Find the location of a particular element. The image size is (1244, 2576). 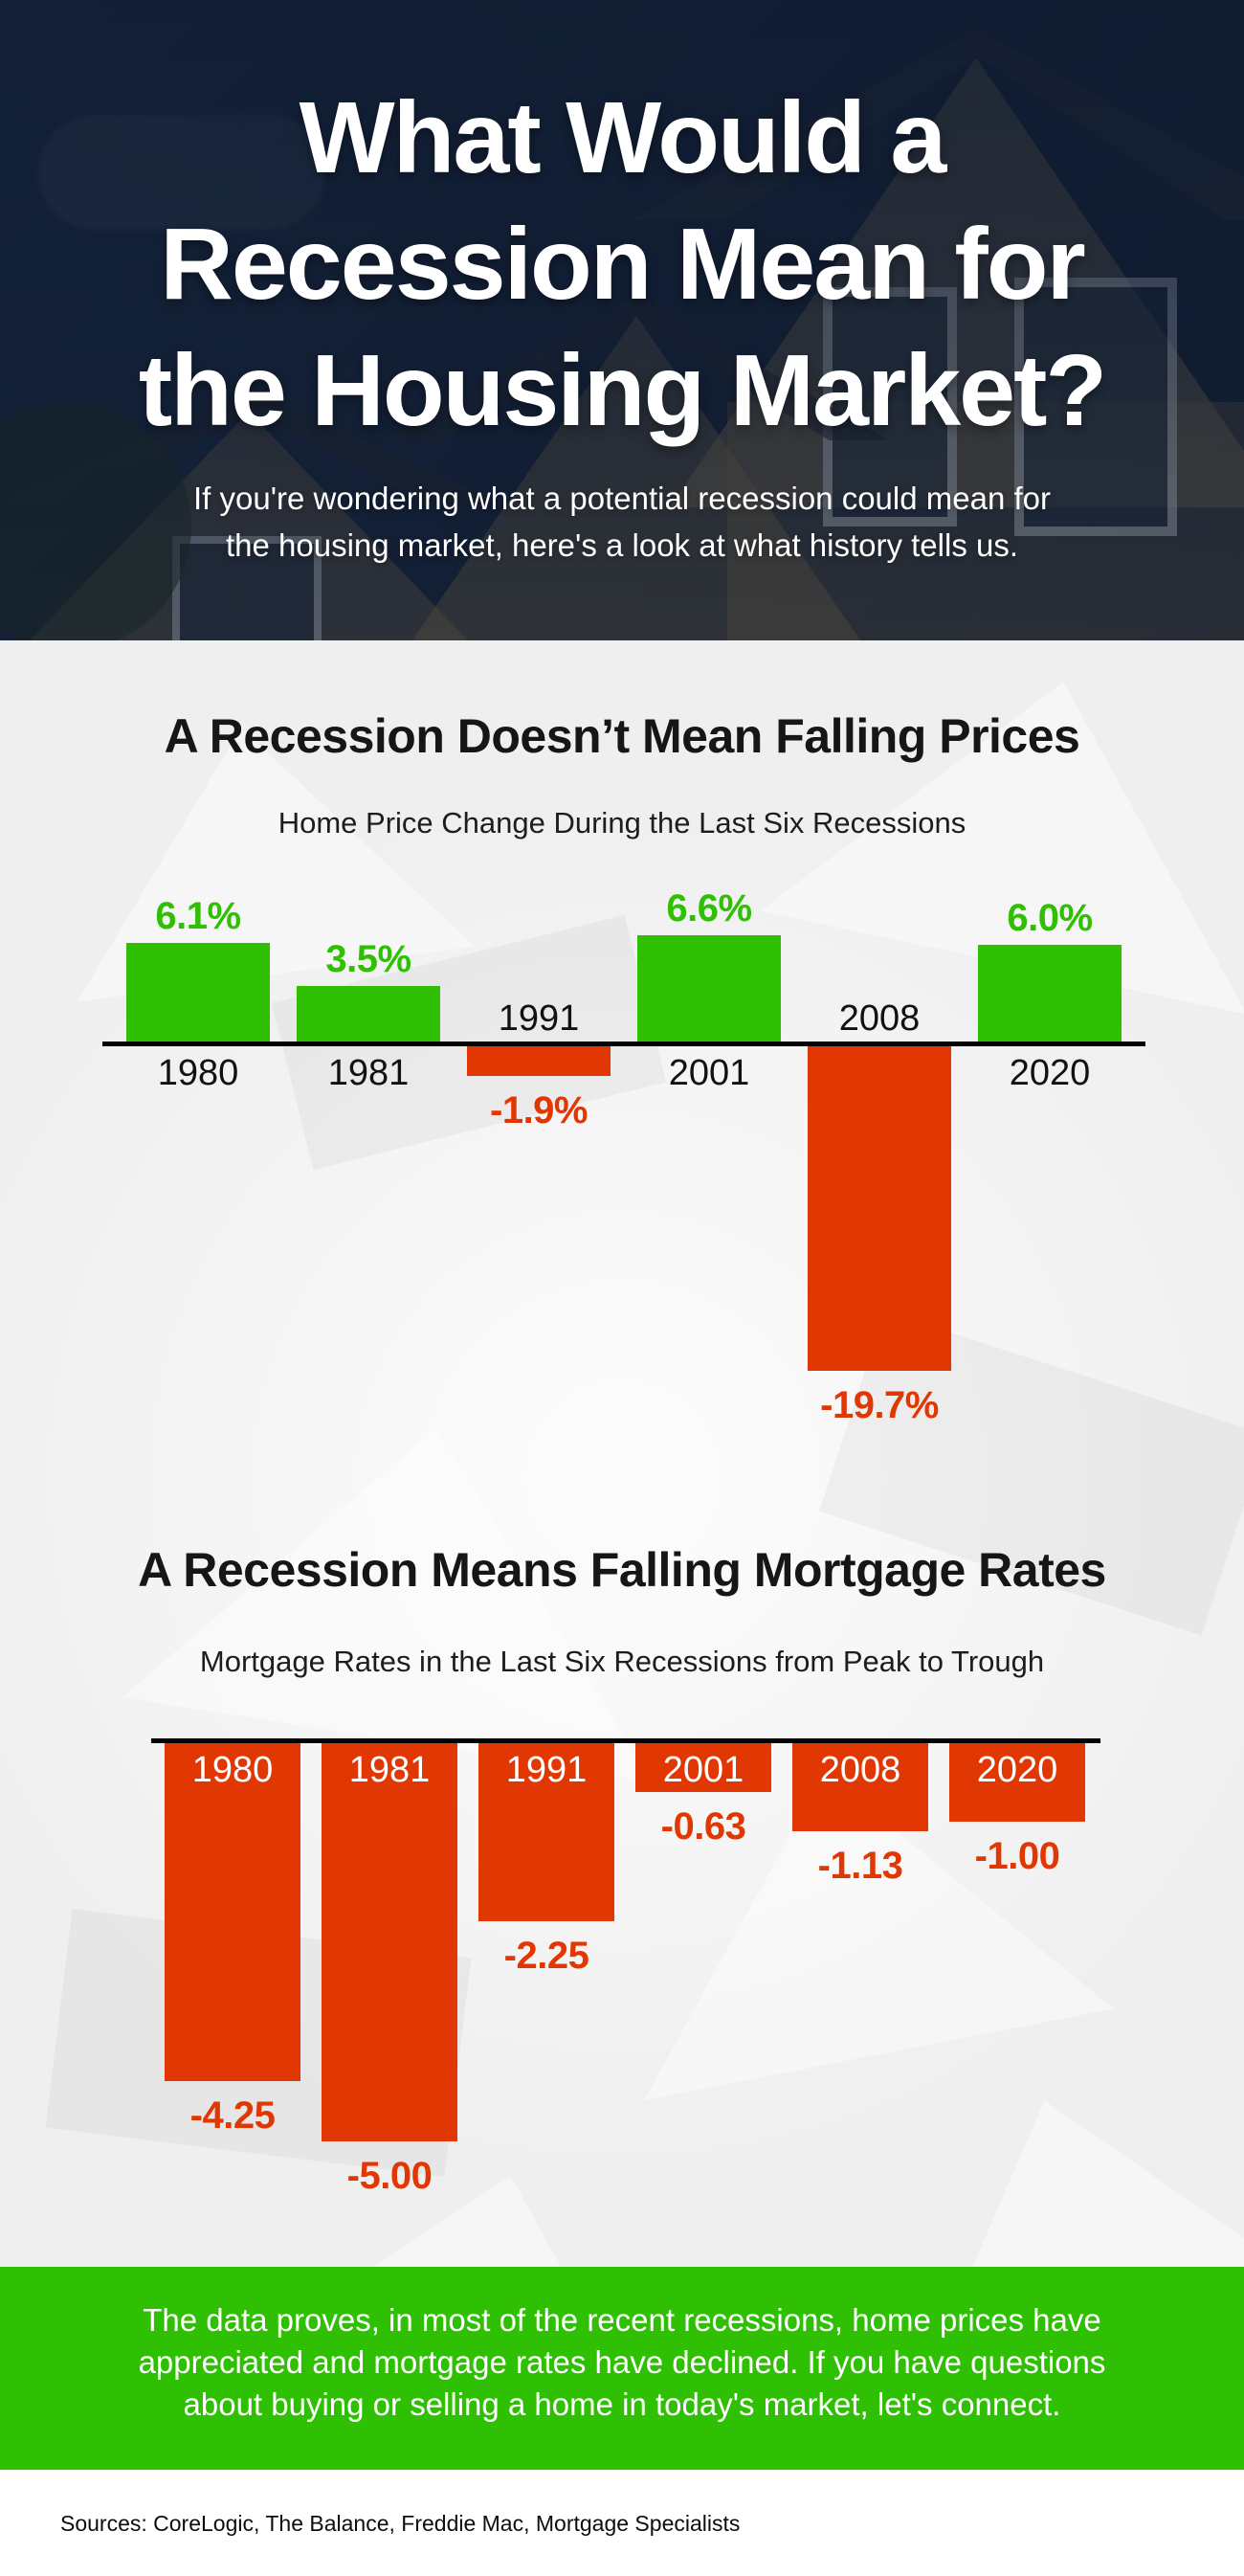

value-label-1991: -1.9% is located at coordinates (539, 1110).